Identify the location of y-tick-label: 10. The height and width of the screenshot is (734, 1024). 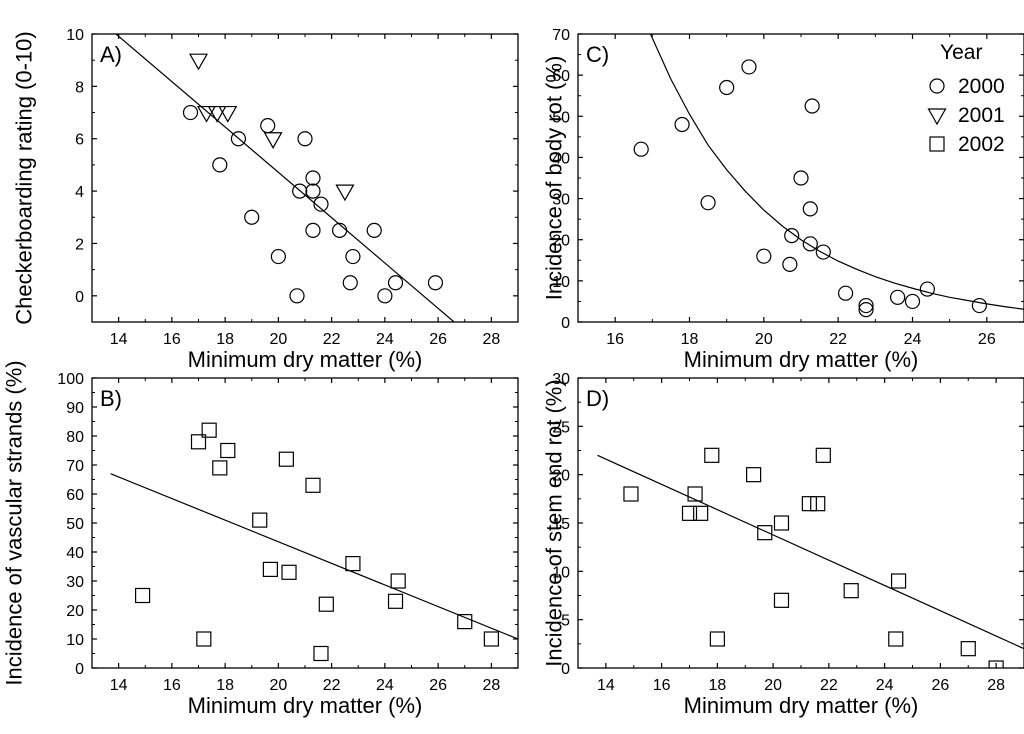
(75, 35).